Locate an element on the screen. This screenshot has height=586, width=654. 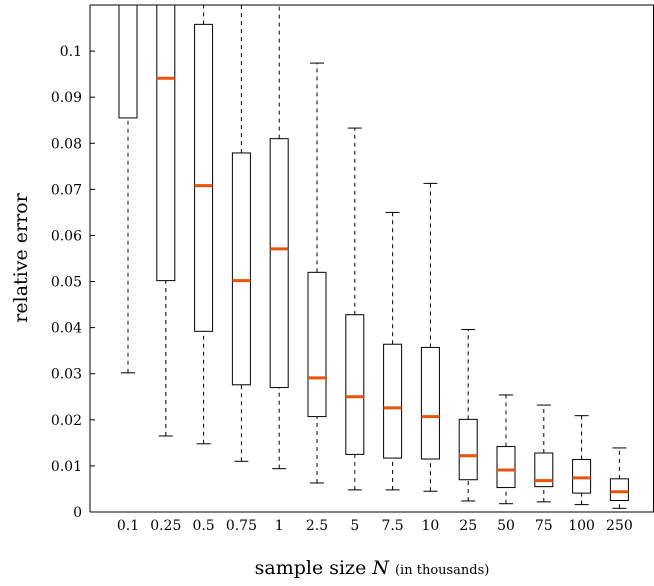
x-tick-label: 50 is located at coordinates (506, 526).